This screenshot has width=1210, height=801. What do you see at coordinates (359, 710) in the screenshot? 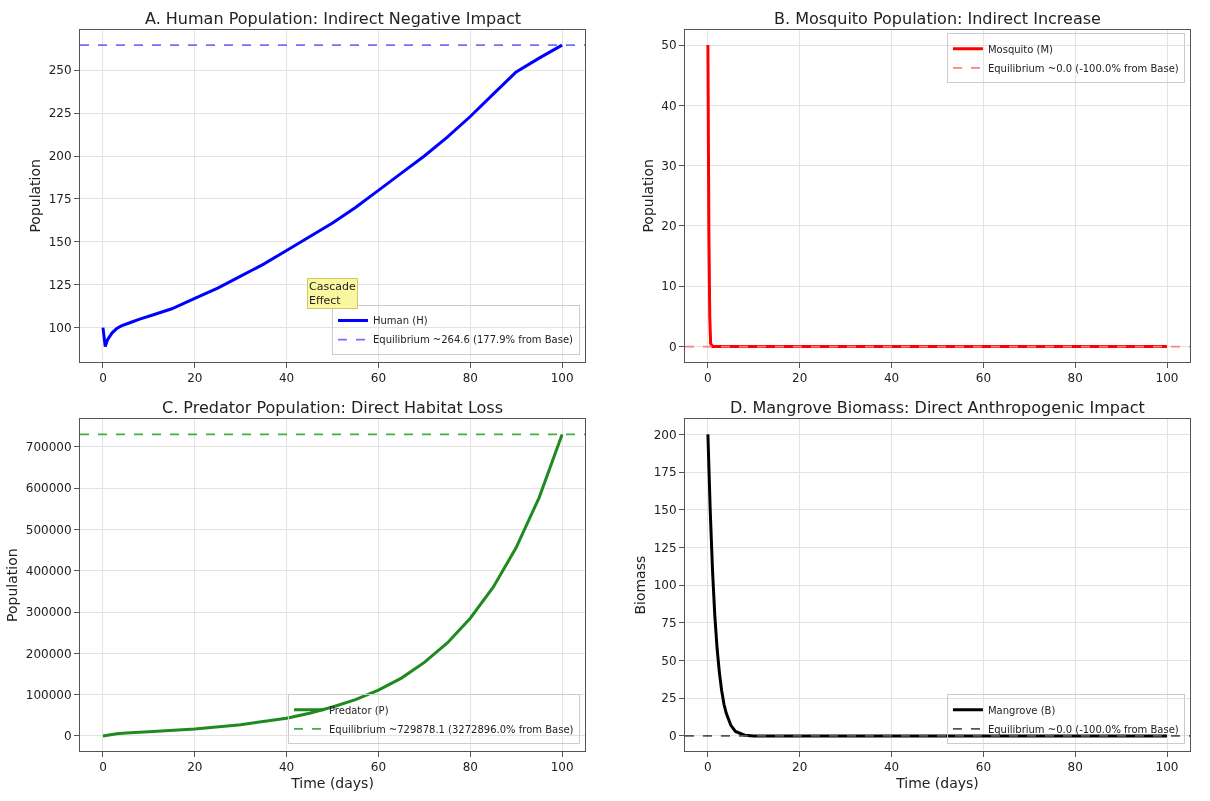
I see `legend-label: Predator (P)` at bounding box center [359, 710].